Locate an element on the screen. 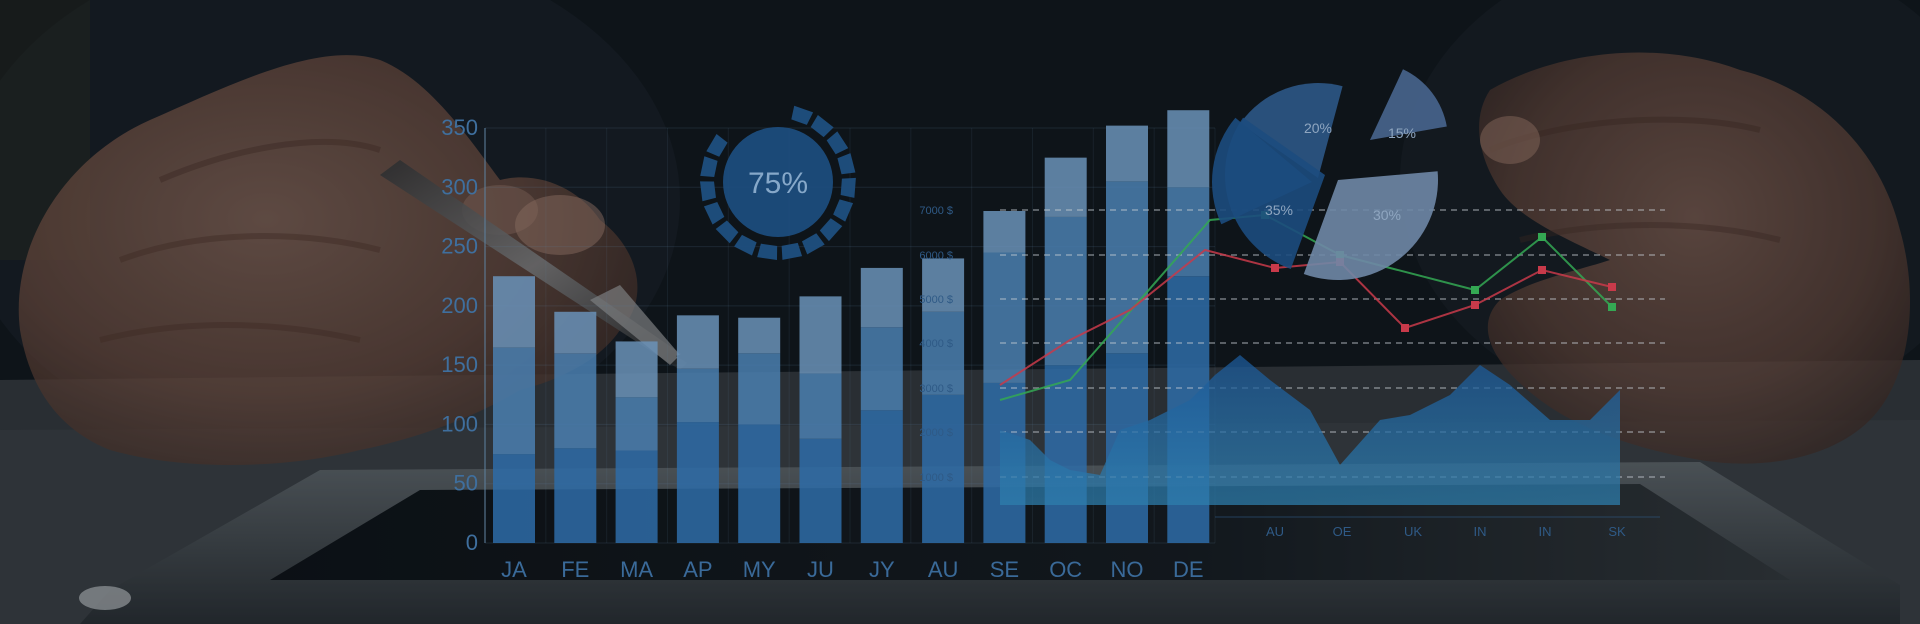 This screenshot has height=624, width=1920. bar-x-tick-label: MA is located at coordinates (636, 569).